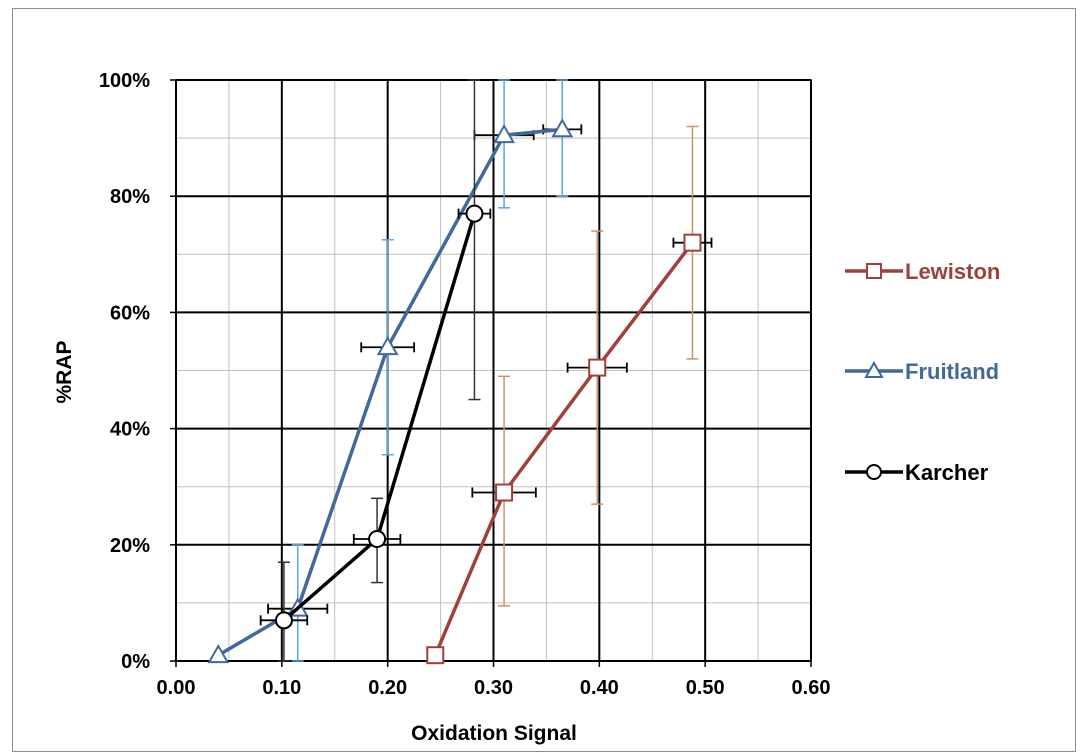 The height and width of the screenshot is (754, 1081). What do you see at coordinates (130, 197) in the screenshot?
I see `y-tick-label: 80%` at bounding box center [130, 197].